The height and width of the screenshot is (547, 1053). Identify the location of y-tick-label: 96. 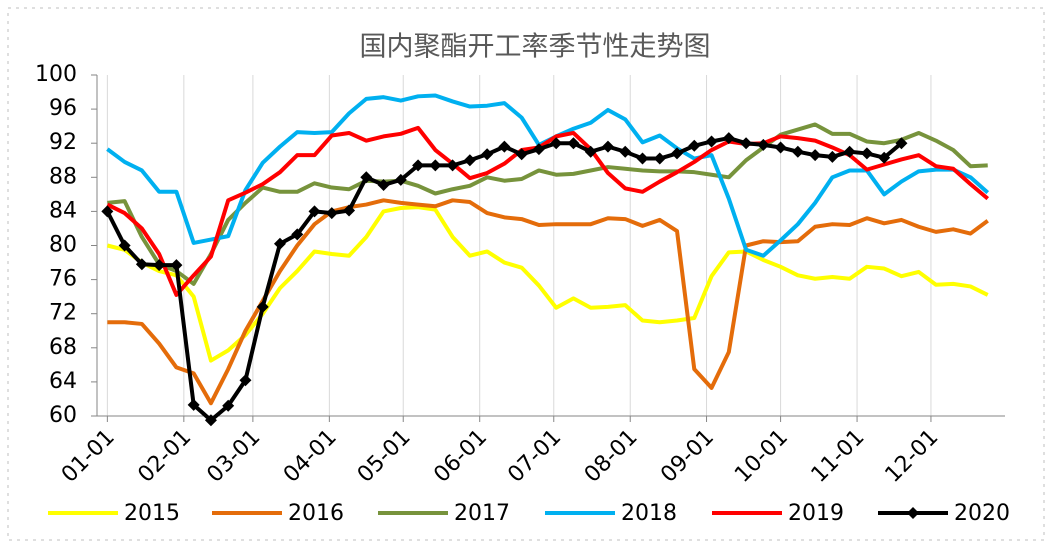
(63, 108).